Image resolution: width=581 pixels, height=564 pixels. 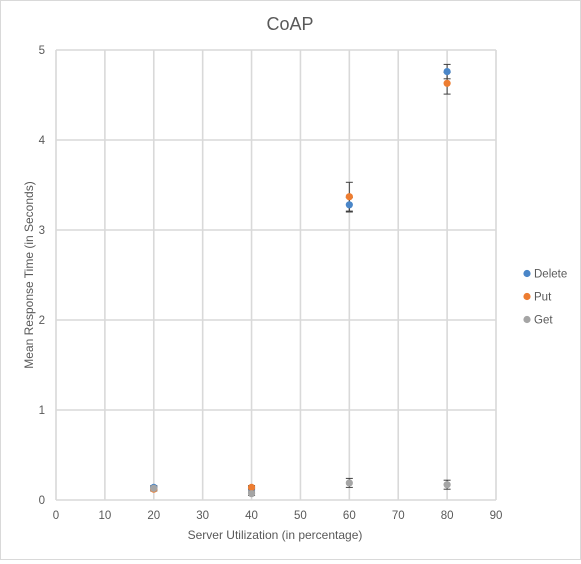 What do you see at coordinates (527, 296) in the screenshot?
I see `legend-marker-put` at bounding box center [527, 296].